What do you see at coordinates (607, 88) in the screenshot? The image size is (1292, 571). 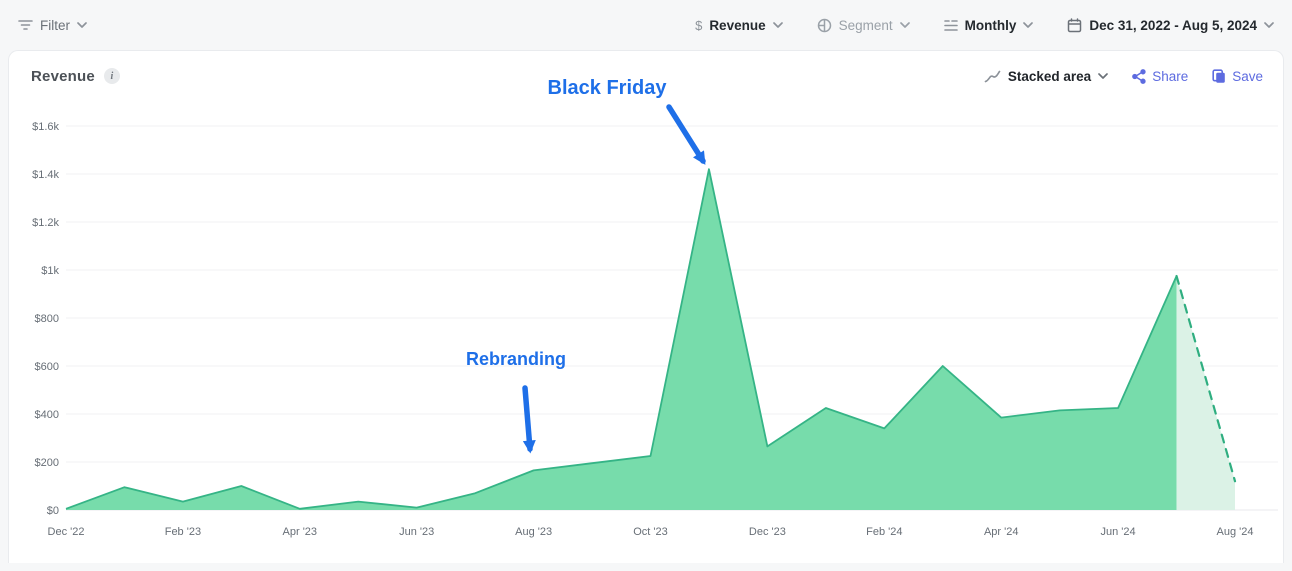 I see `annotation-black-friday: Black Friday` at bounding box center [607, 88].